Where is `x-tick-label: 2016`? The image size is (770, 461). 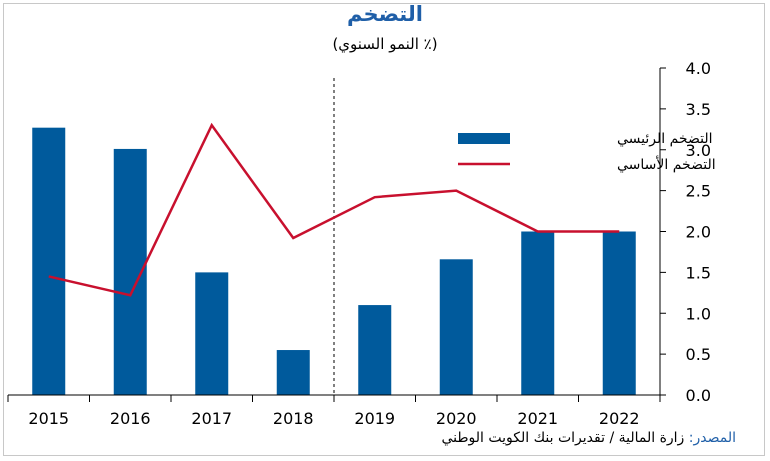 x-tick-label: 2016 is located at coordinates (130, 418).